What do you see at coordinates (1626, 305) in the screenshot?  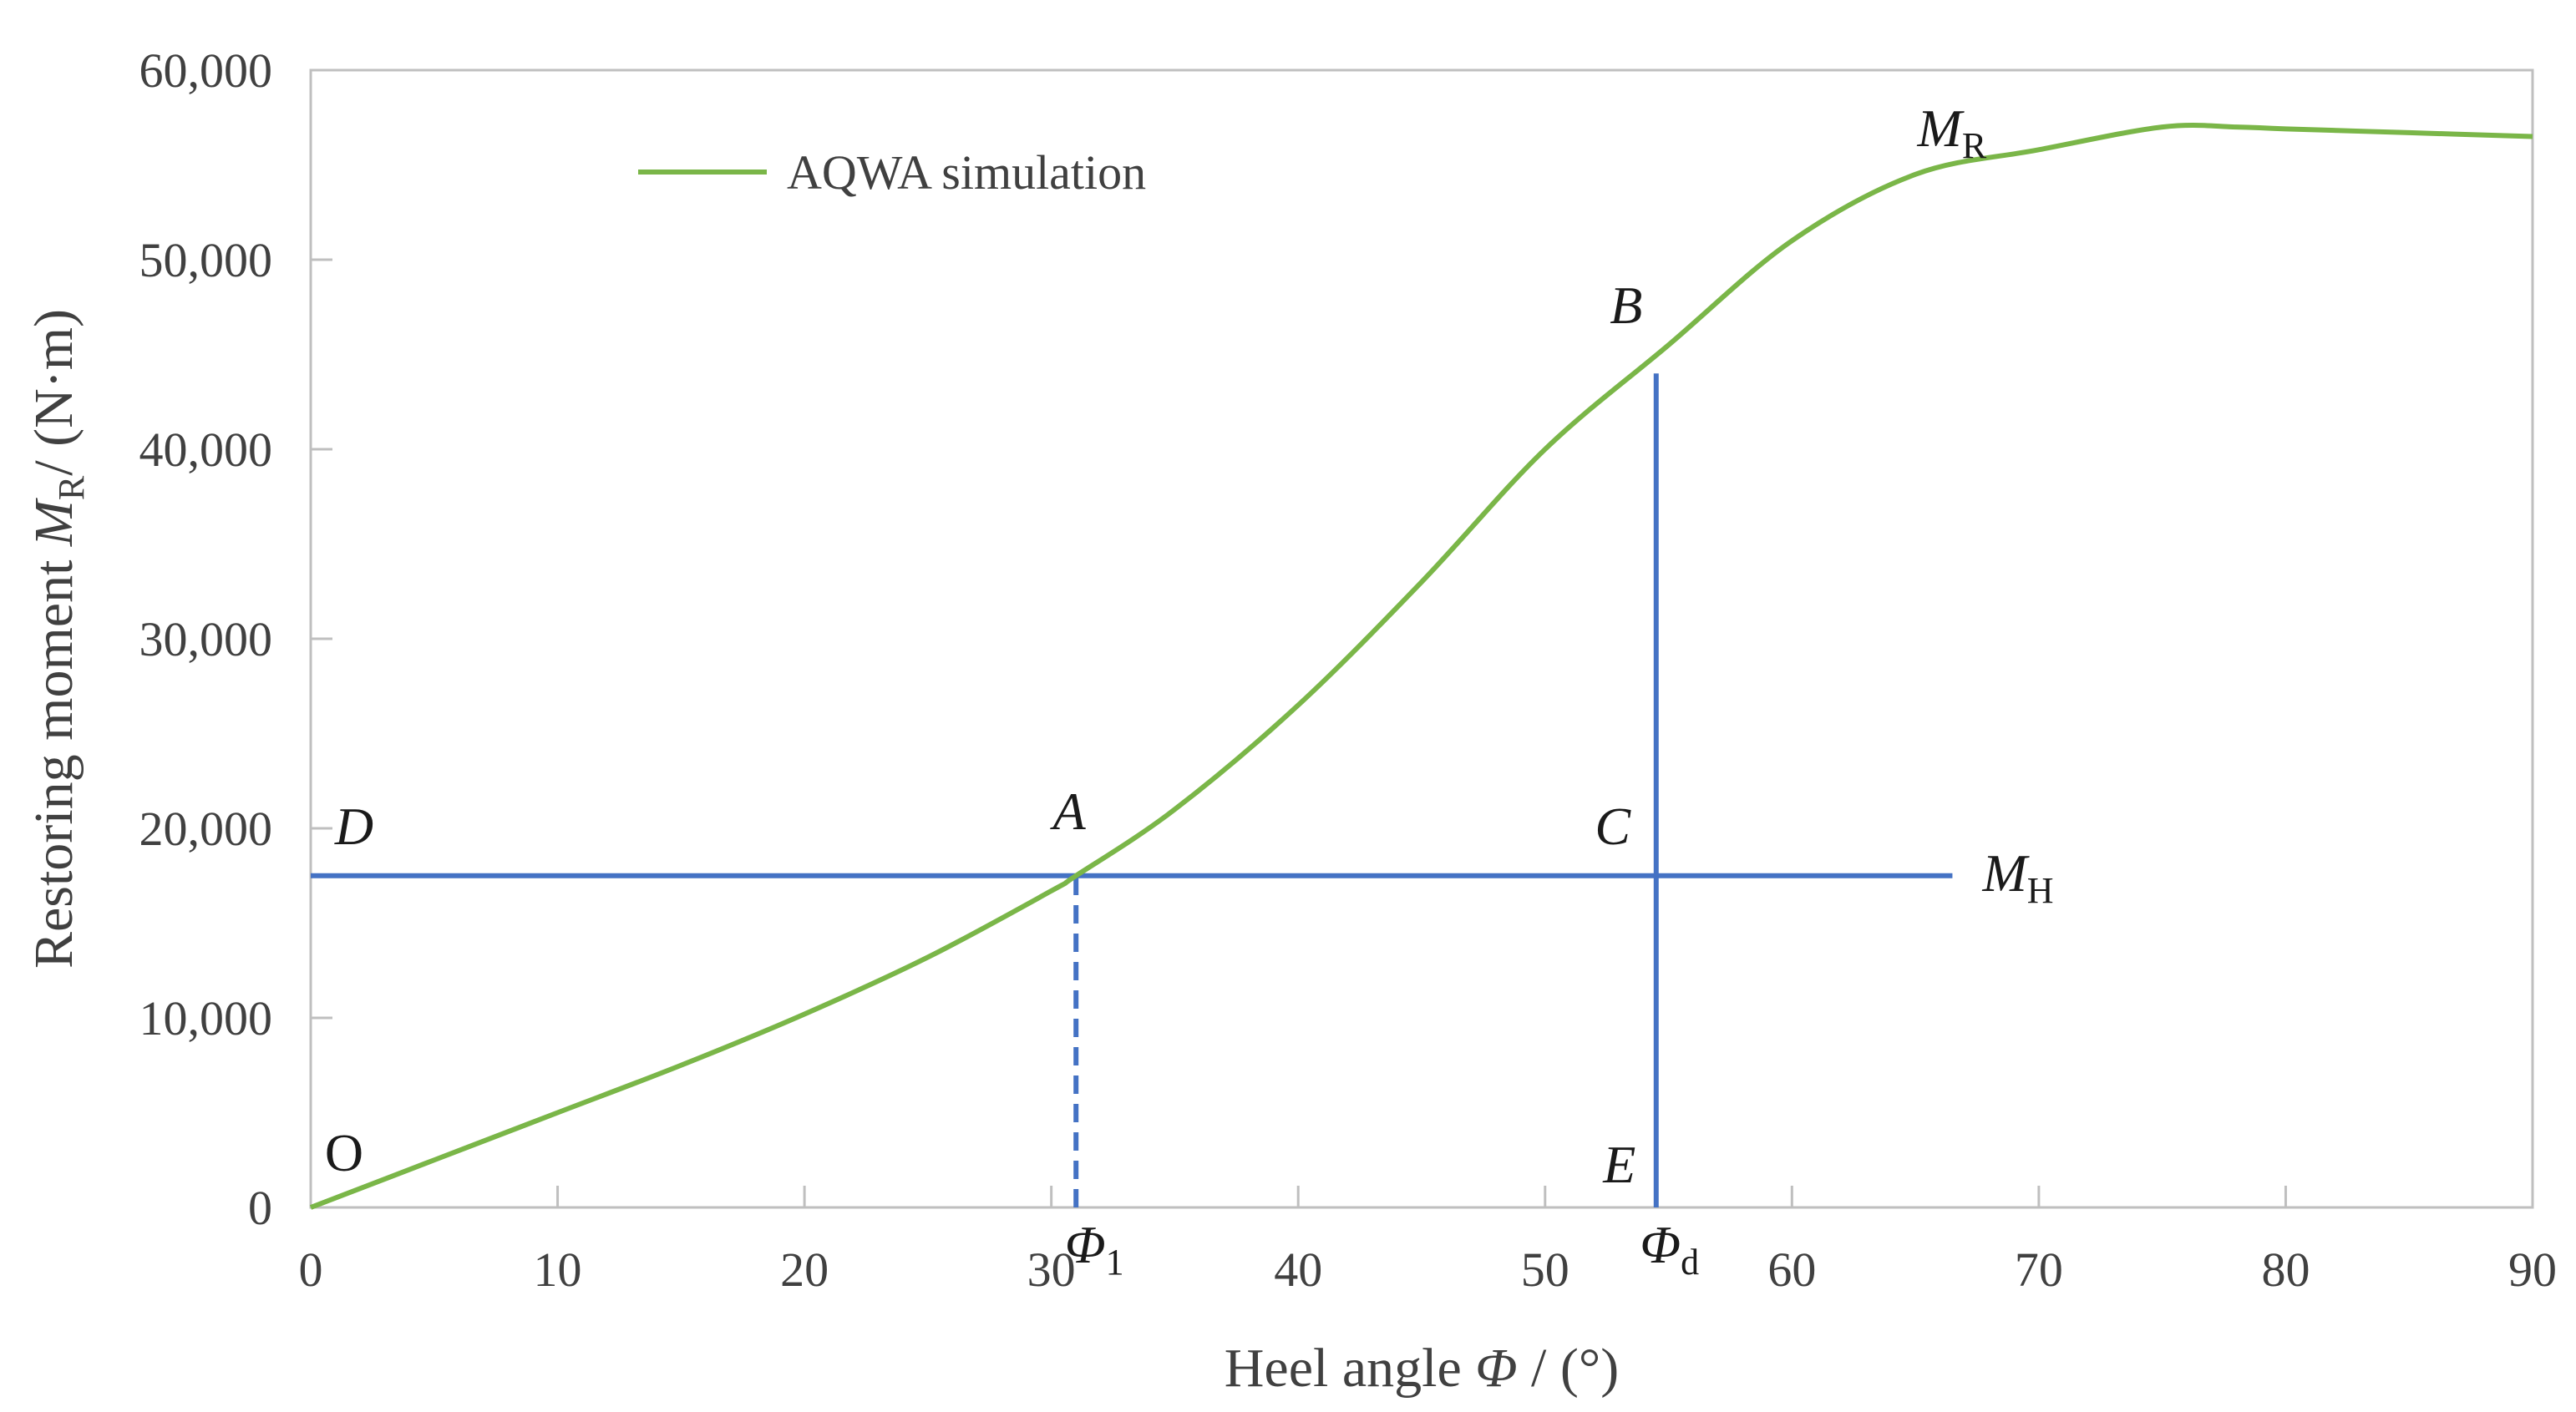 I see `annotation-b: B` at bounding box center [1626, 305].